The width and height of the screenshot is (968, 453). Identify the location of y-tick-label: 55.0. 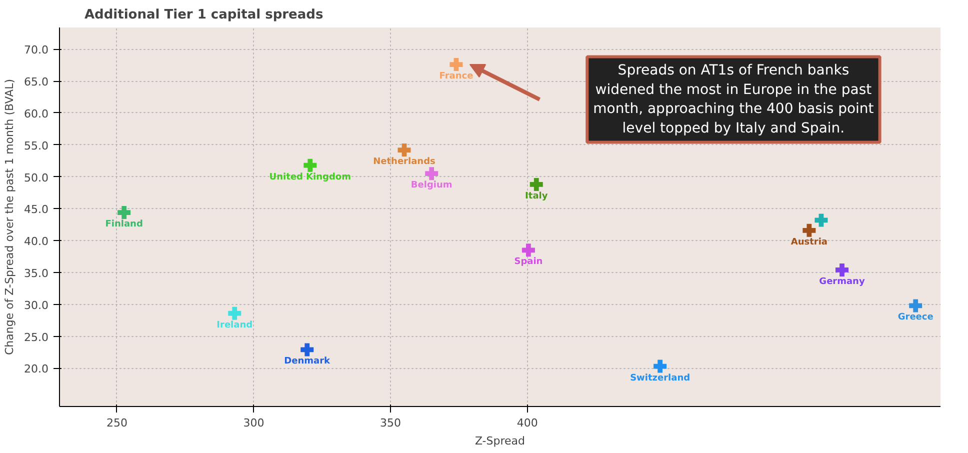
(36, 145).